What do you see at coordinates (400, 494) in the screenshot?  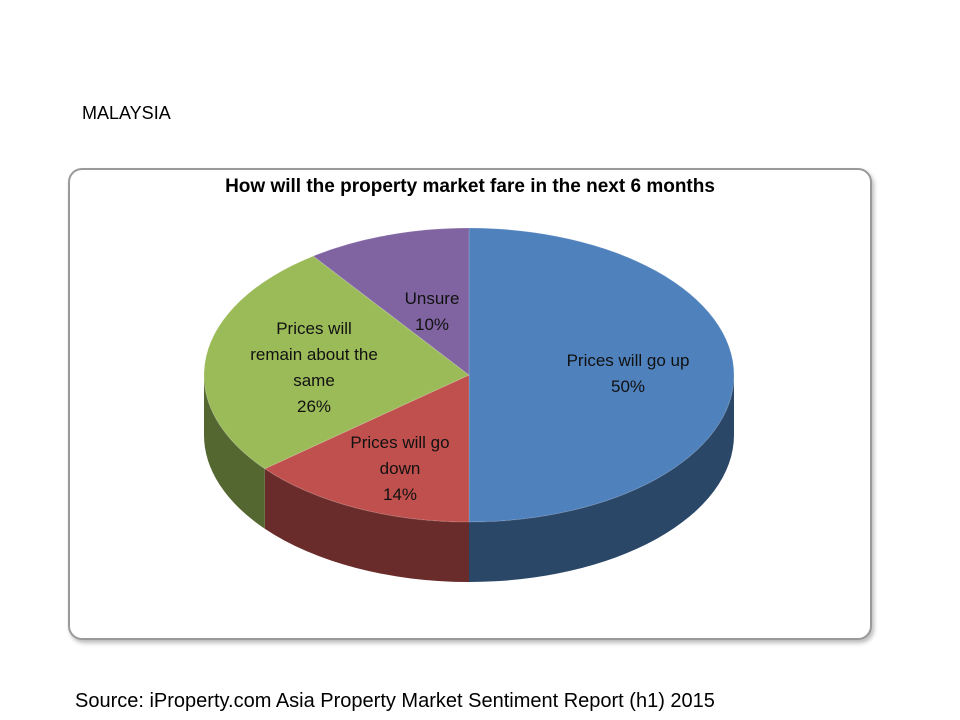 I see `value-label: 14%` at bounding box center [400, 494].